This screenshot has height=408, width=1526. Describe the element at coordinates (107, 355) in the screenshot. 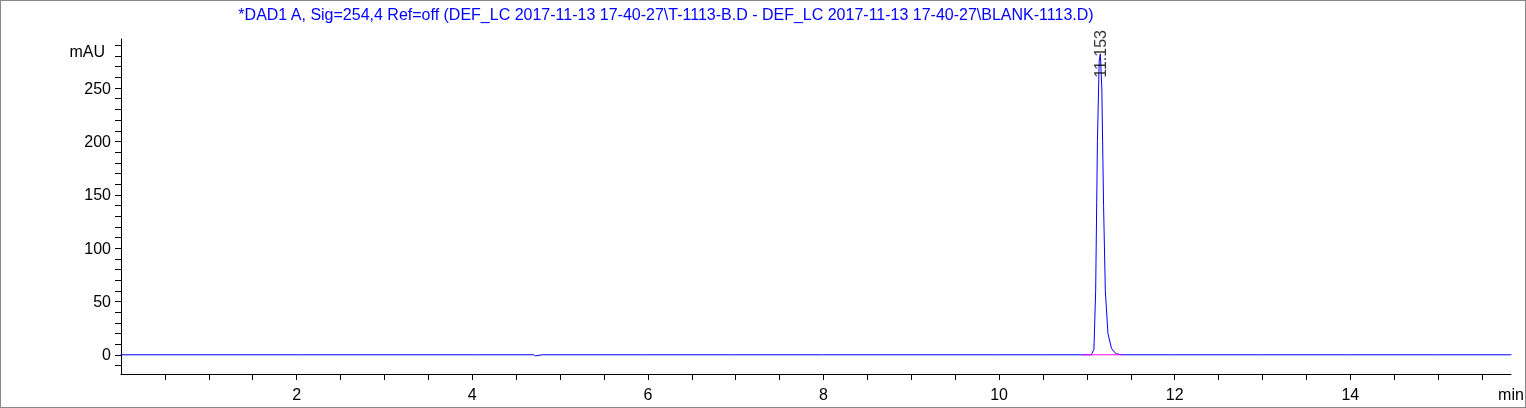

I see `y-tick-label: 0` at that location.